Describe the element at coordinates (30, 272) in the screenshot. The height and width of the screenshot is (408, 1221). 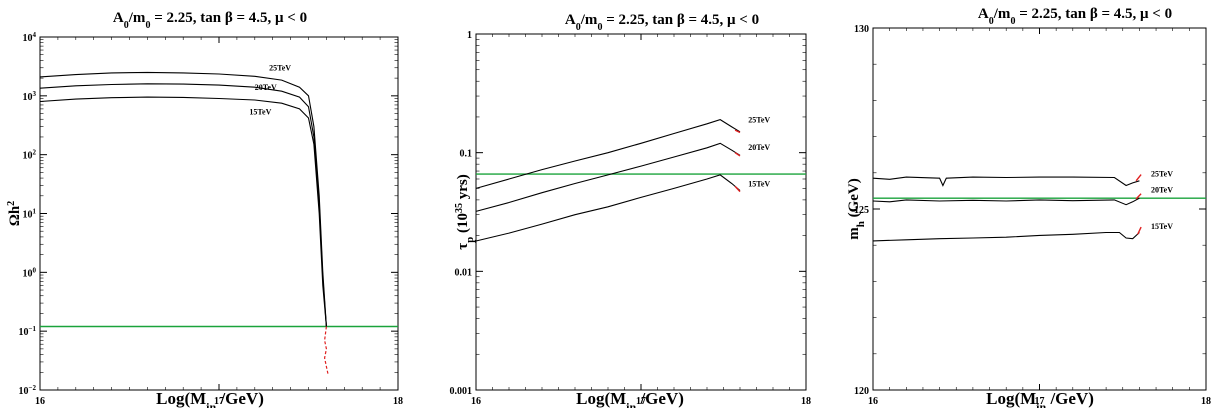
I see `y-tick-label: 100` at that location.